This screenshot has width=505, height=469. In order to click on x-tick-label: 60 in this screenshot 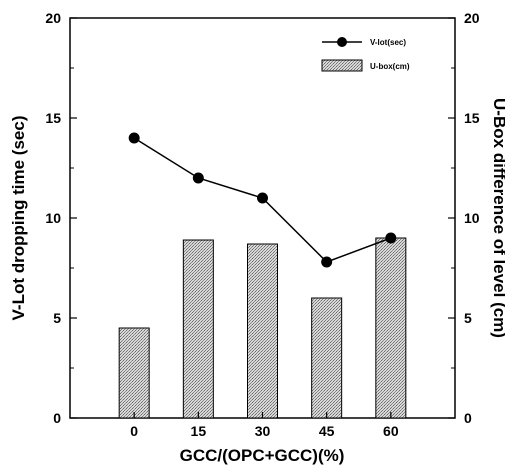, I will do `click(391, 431)`.